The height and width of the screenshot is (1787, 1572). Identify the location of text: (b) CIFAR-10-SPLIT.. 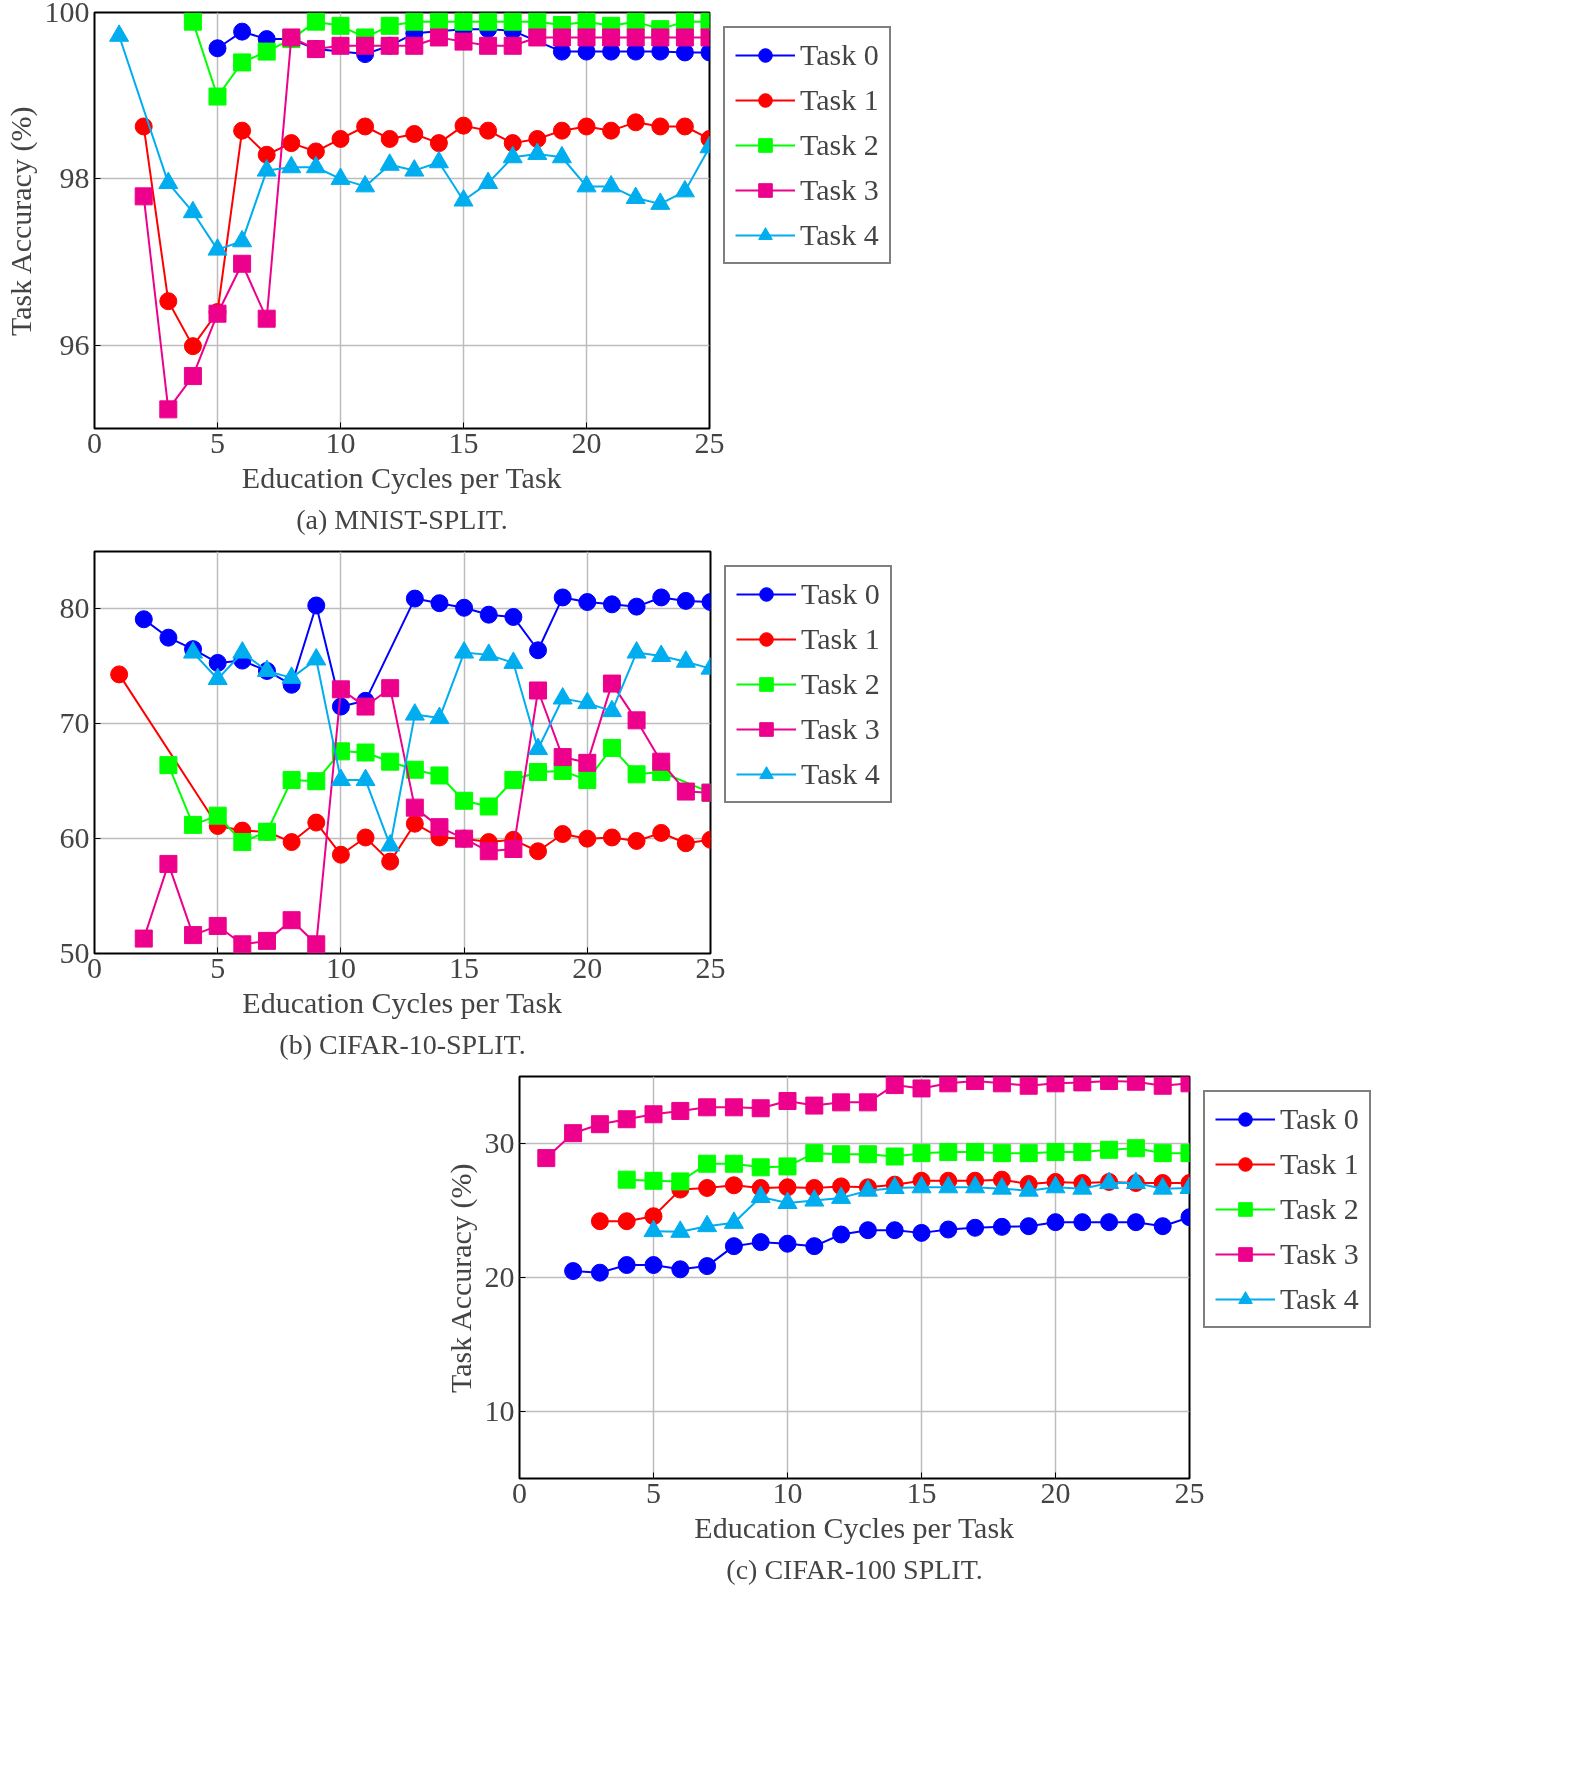
(402, 1044).